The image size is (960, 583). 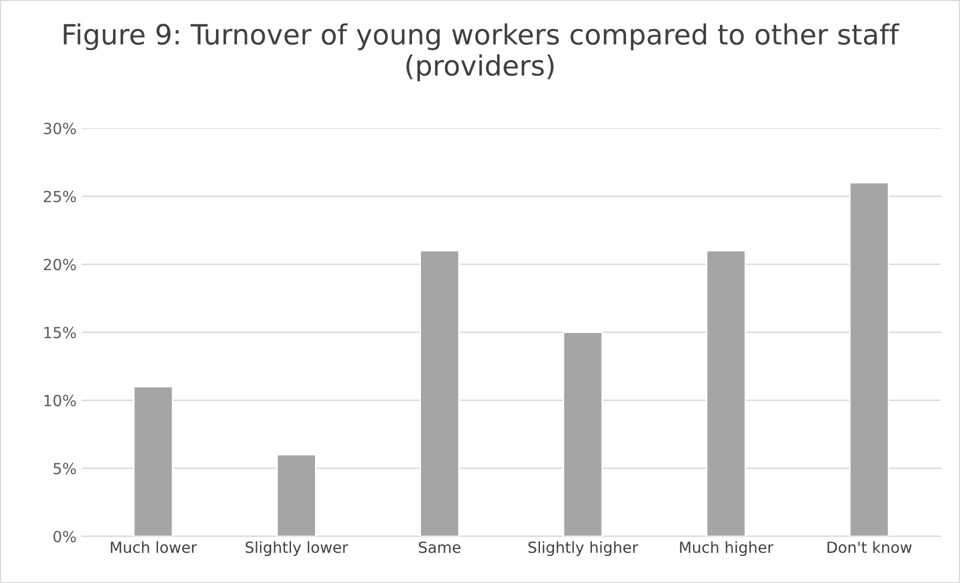 What do you see at coordinates (297, 548) in the screenshot?
I see `x-tick-label: Slightly lower` at bounding box center [297, 548].